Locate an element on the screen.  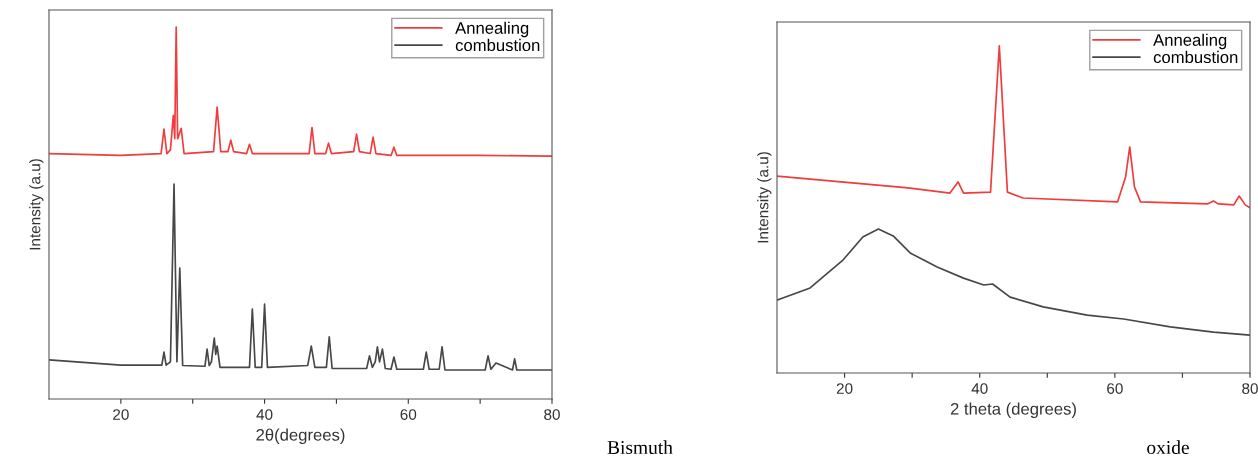
text: oxide is located at coordinates (1168, 447).